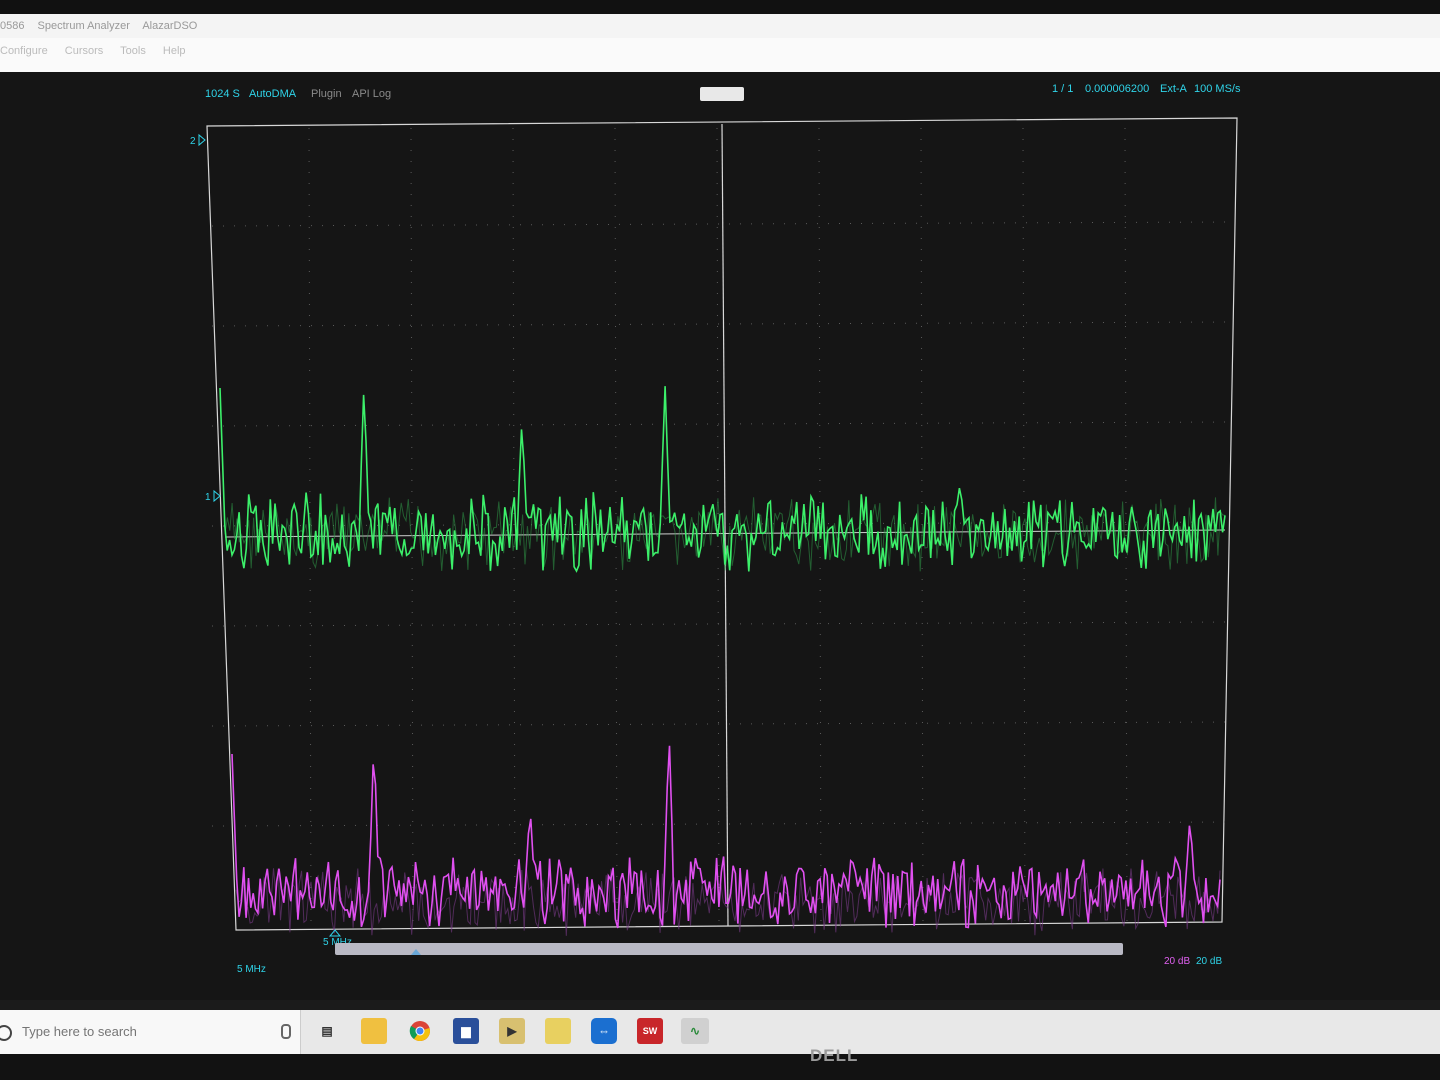 This screenshot has height=1080, width=1440. What do you see at coordinates (12, 26) in the screenshot?
I see `title-part: 0586` at bounding box center [12, 26].